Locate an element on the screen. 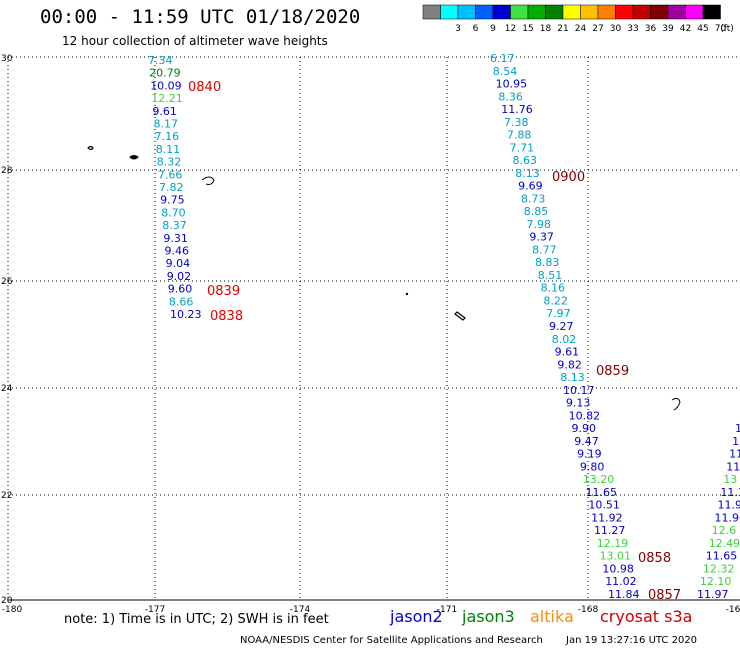  legend-label: 70 is located at coordinates (721, 29).